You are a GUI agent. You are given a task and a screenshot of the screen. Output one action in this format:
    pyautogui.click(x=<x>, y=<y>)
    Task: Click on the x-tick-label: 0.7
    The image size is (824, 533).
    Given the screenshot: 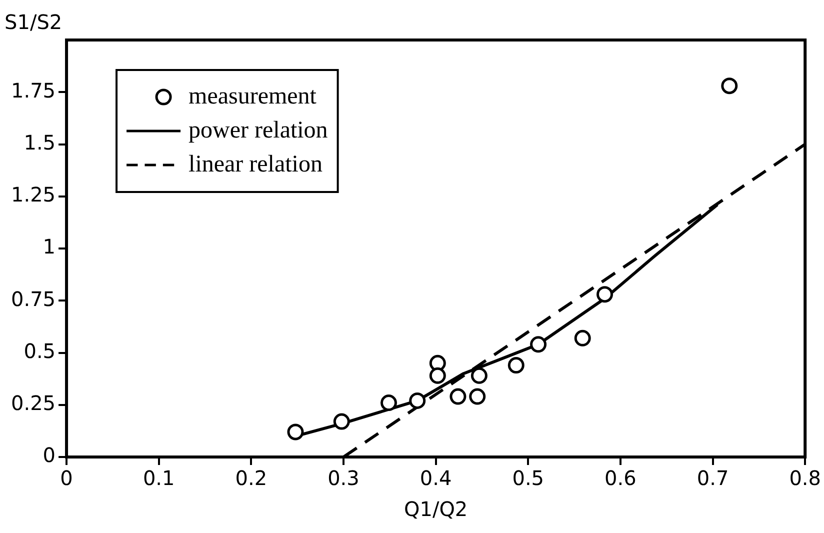 What is the action you would take?
    pyautogui.click(x=712, y=478)
    